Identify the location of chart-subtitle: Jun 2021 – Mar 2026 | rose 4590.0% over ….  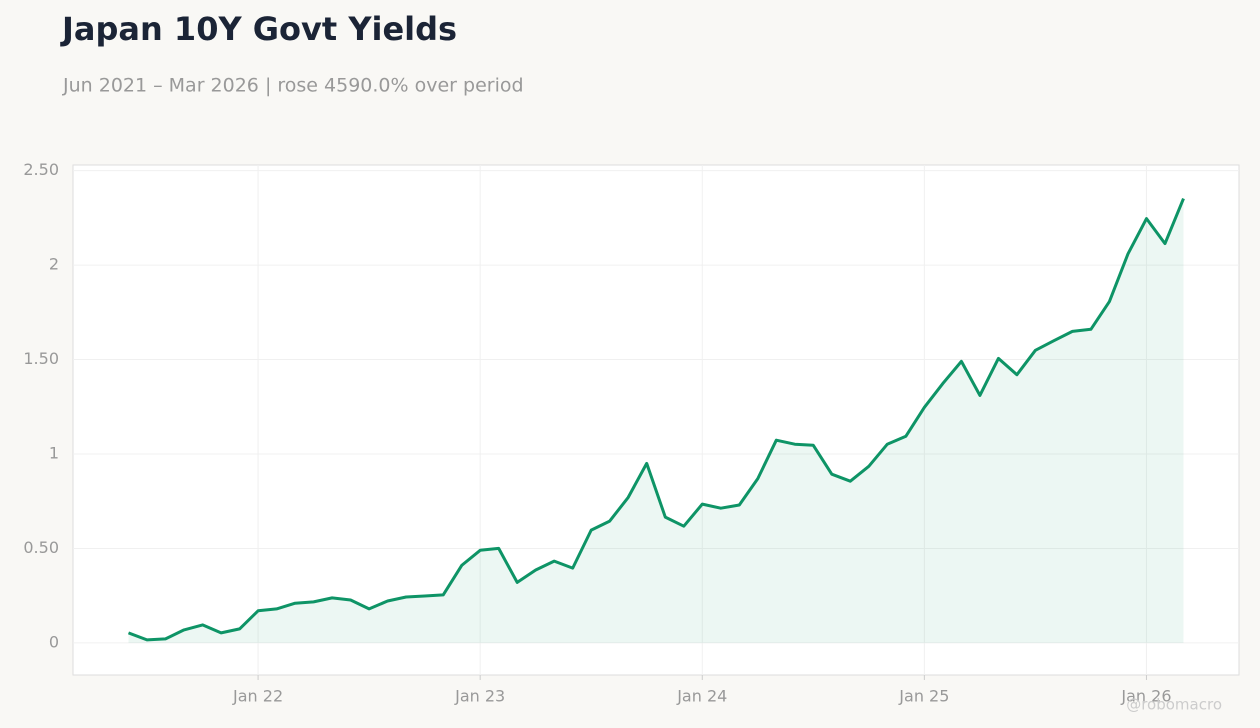
(293, 86).